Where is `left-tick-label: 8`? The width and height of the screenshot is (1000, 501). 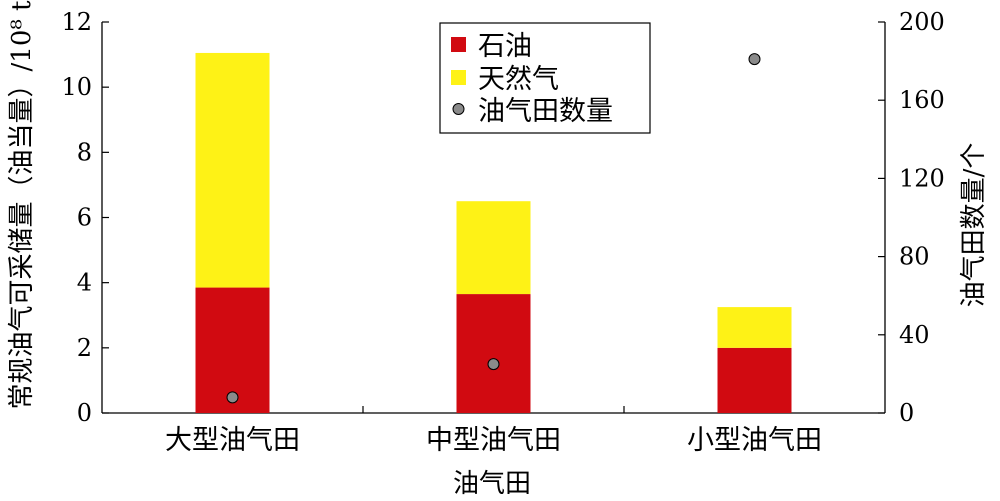 left-tick-label: 8 is located at coordinates (84, 152).